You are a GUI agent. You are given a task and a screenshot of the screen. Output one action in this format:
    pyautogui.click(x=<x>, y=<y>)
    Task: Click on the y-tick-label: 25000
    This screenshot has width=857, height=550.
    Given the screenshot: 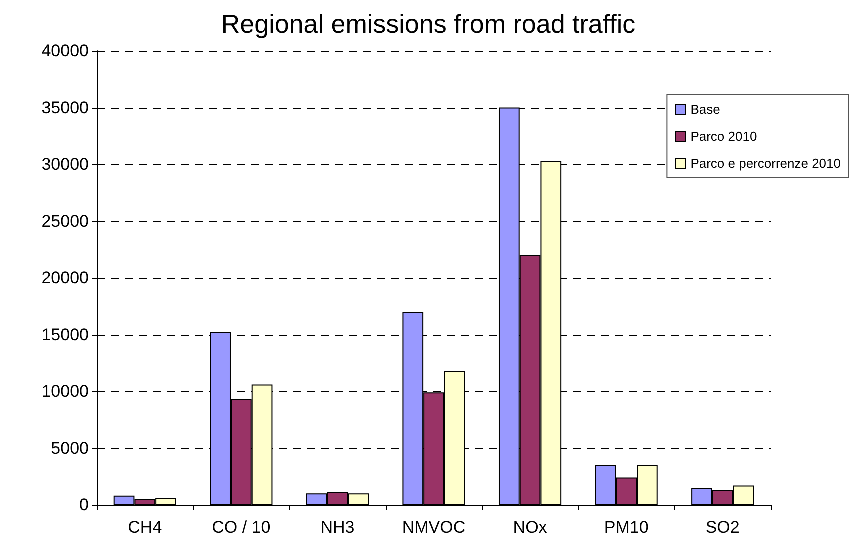 What is the action you would take?
    pyautogui.click(x=65, y=221)
    